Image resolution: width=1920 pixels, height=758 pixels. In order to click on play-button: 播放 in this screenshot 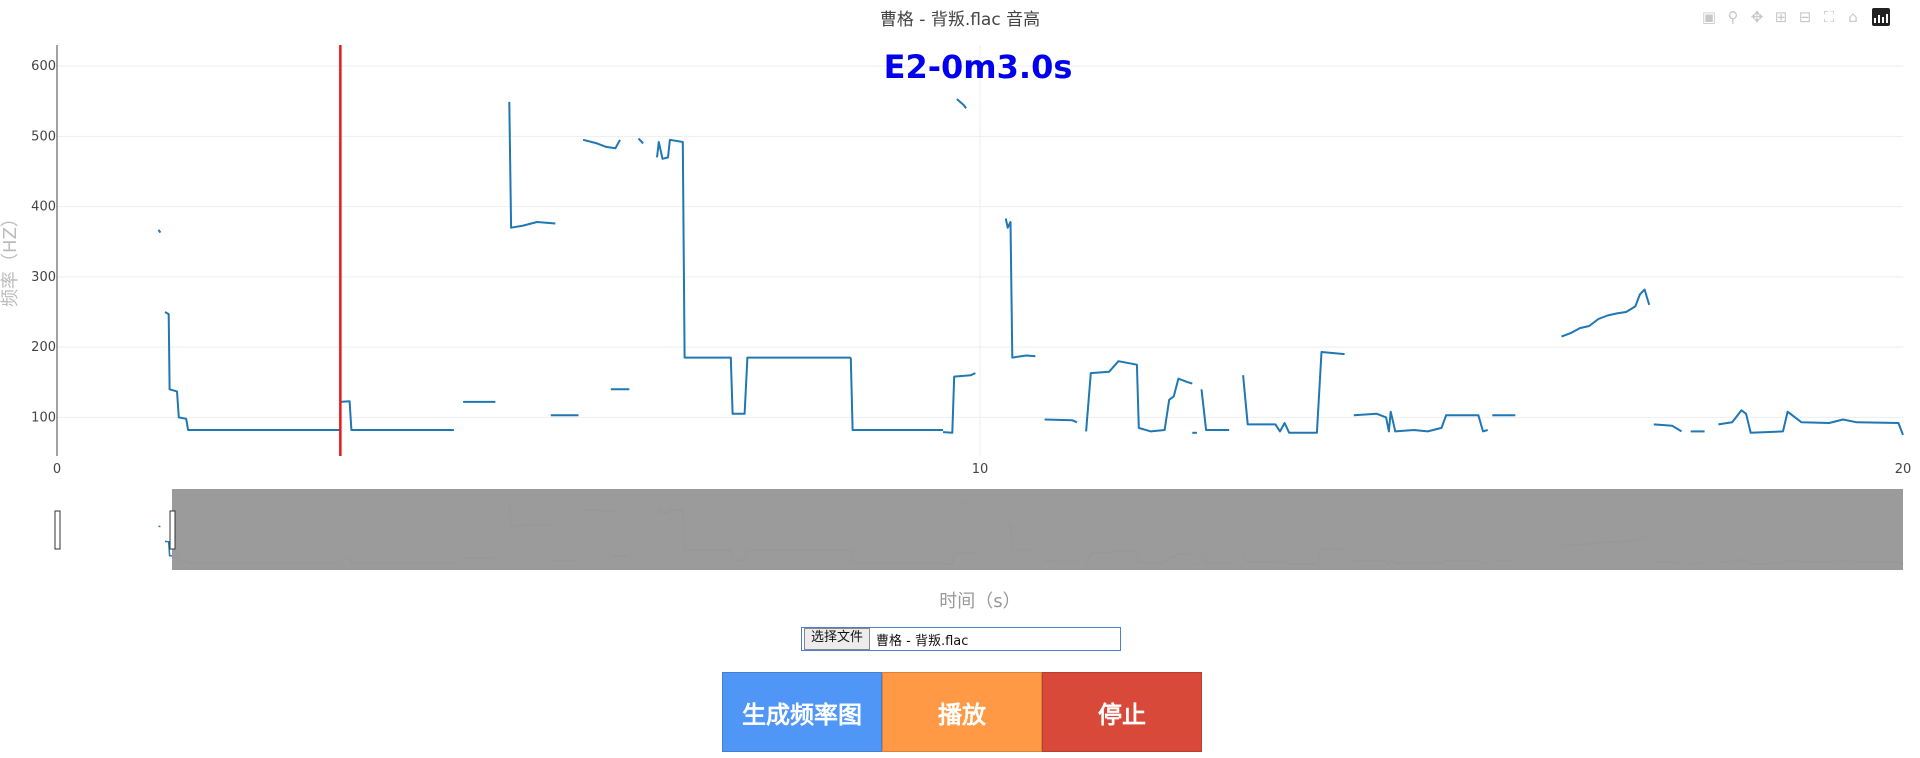, I will do `click(962, 712)`.